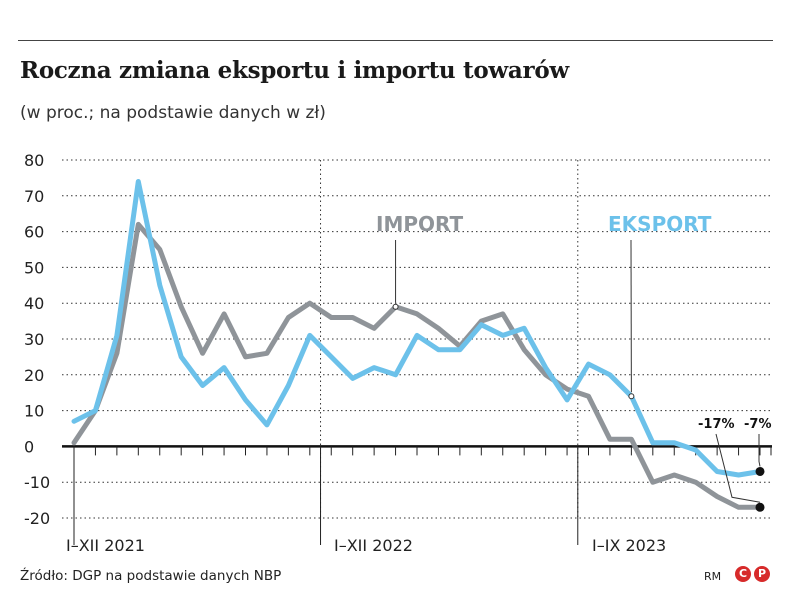 The image size is (788, 595). What do you see at coordinates (629, 545) in the screenshot?
I see `period-label: I–IX 2023` at bounding box center [629, 545].